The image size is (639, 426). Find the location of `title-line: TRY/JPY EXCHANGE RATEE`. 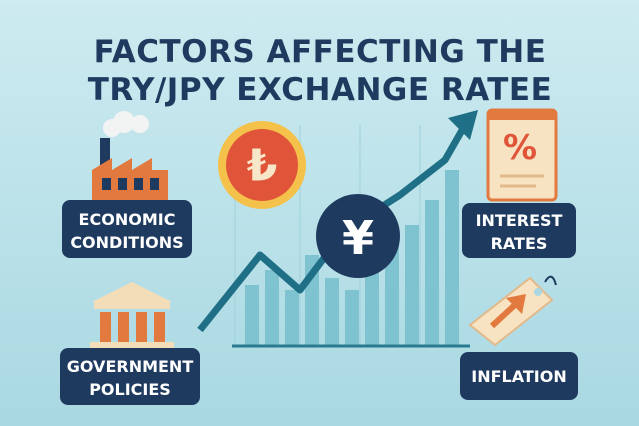

title-line: TRY/JPY EXCHANGE RATEE is located at coordinates (320, 90).